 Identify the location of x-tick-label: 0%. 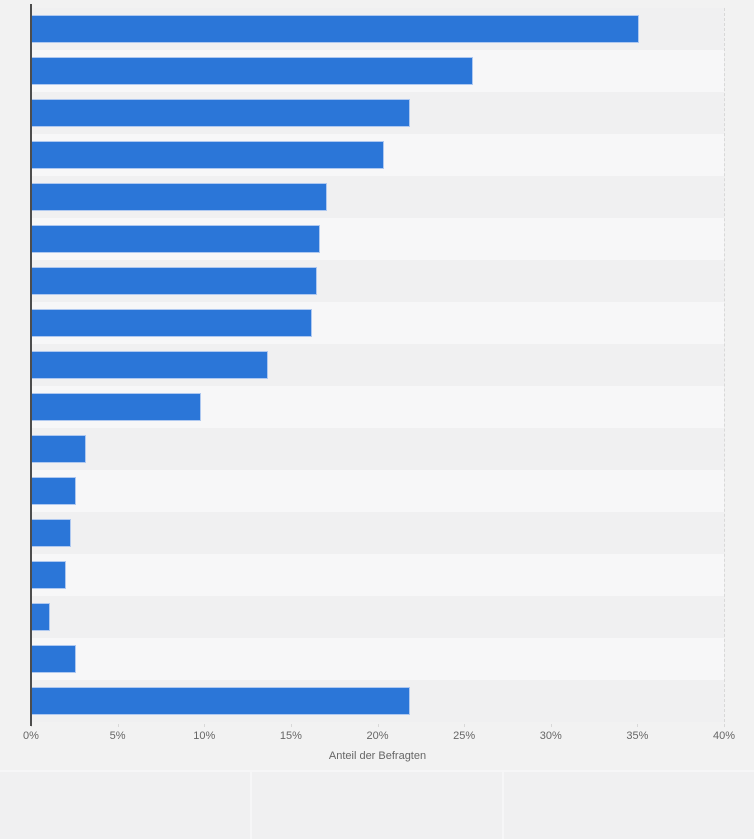
(31, 736).